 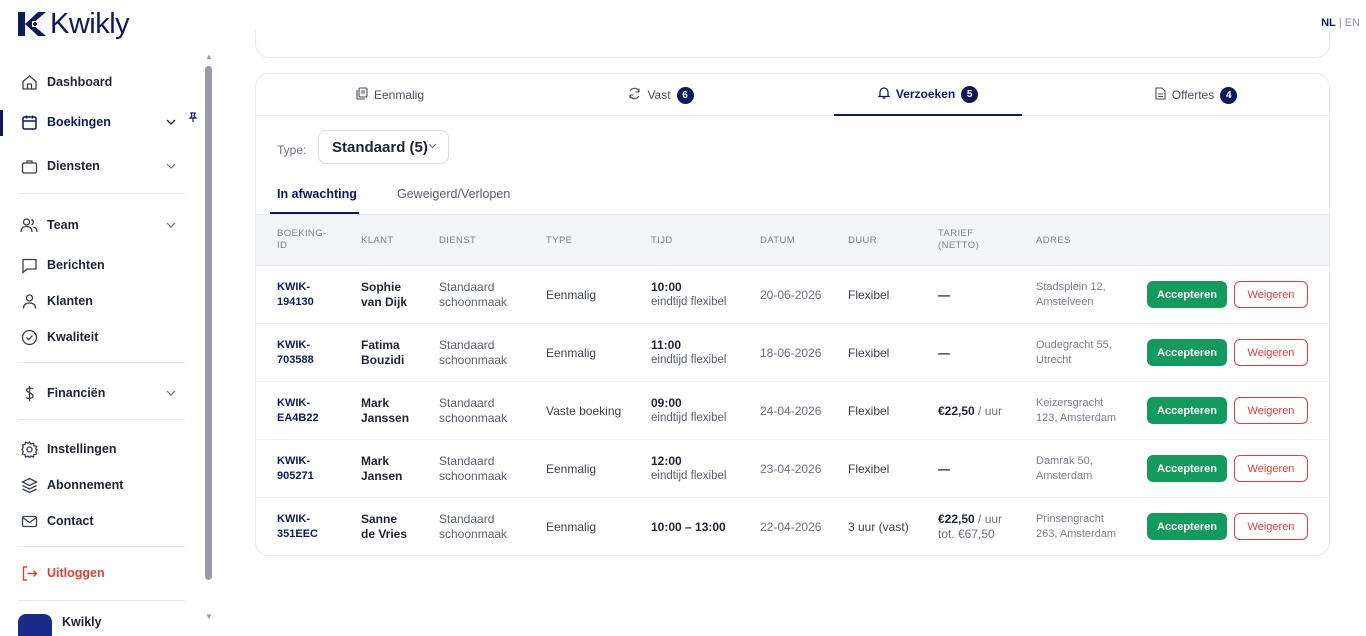 I want to click on address-line1: Prinsengracht, so click(x=1070, y=519).